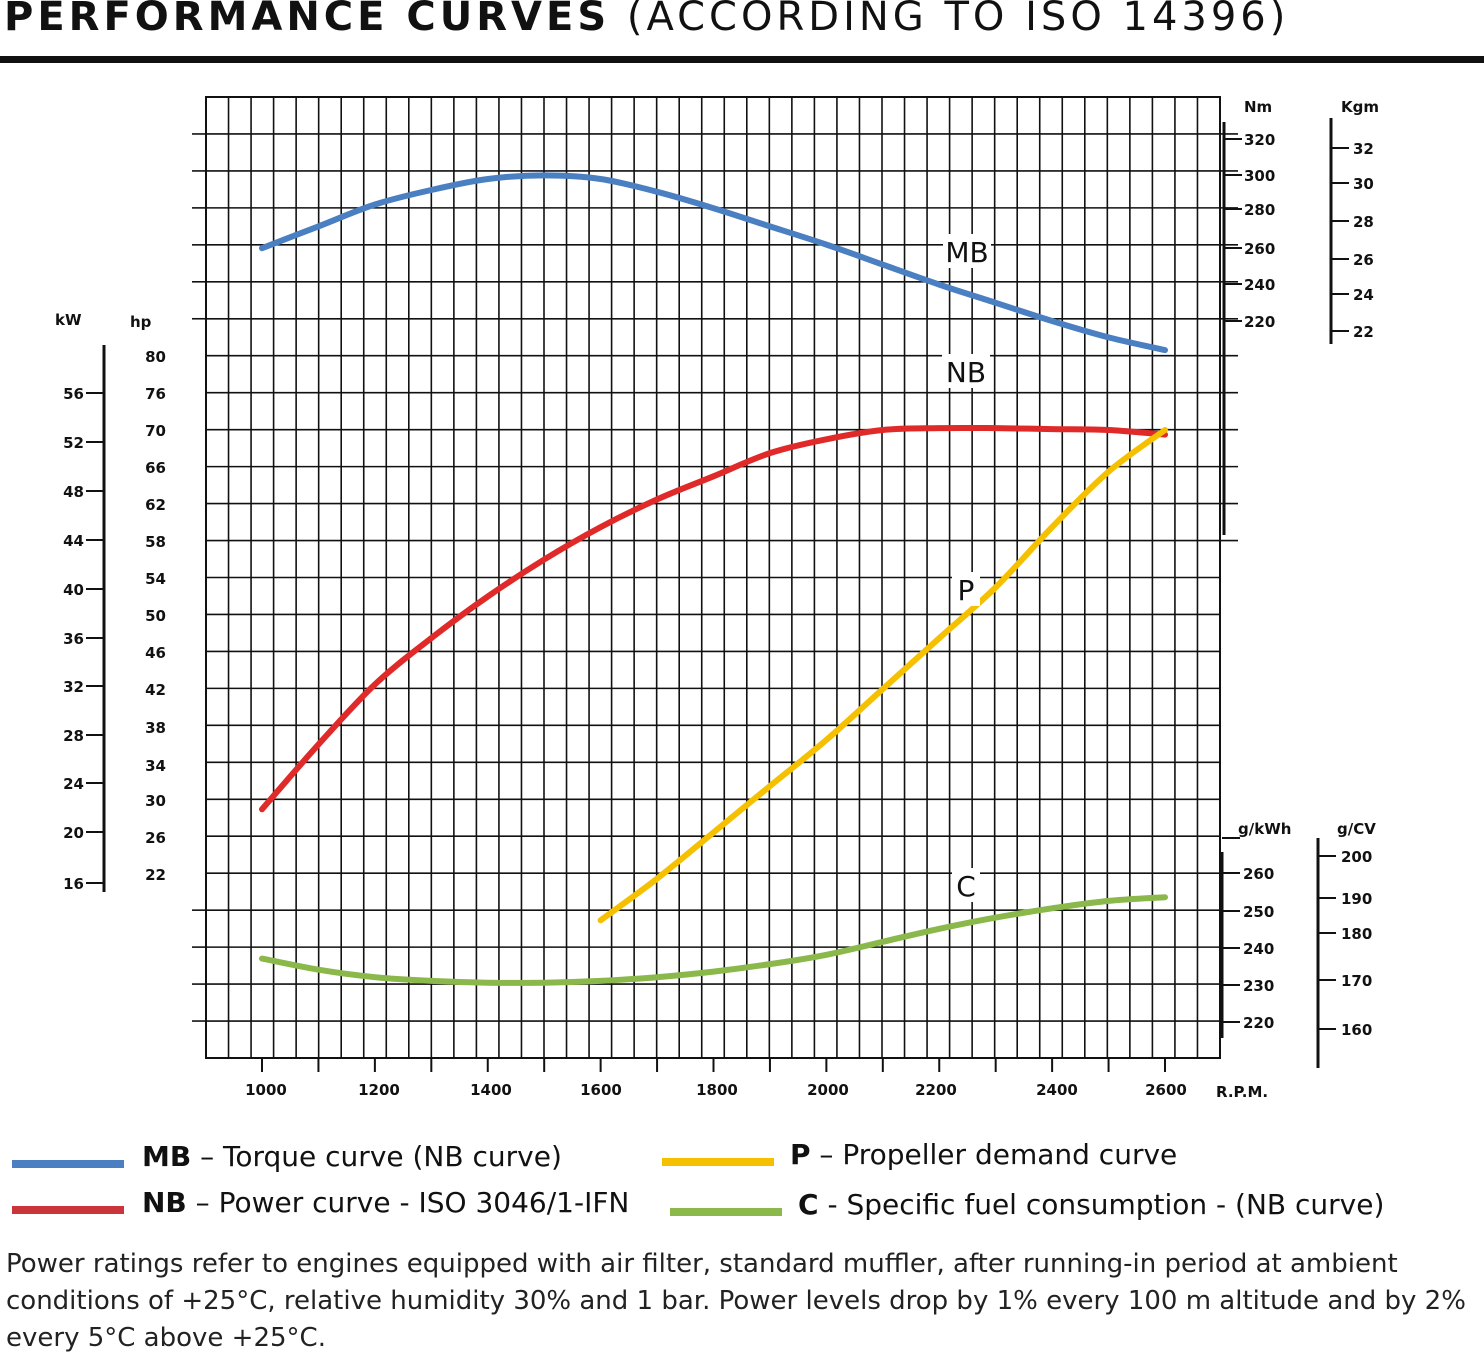 This screenshot has width=1484, height=1357. I want to click on legend-text-mb: – Torque curve (NB curve), so click(376, 1156).